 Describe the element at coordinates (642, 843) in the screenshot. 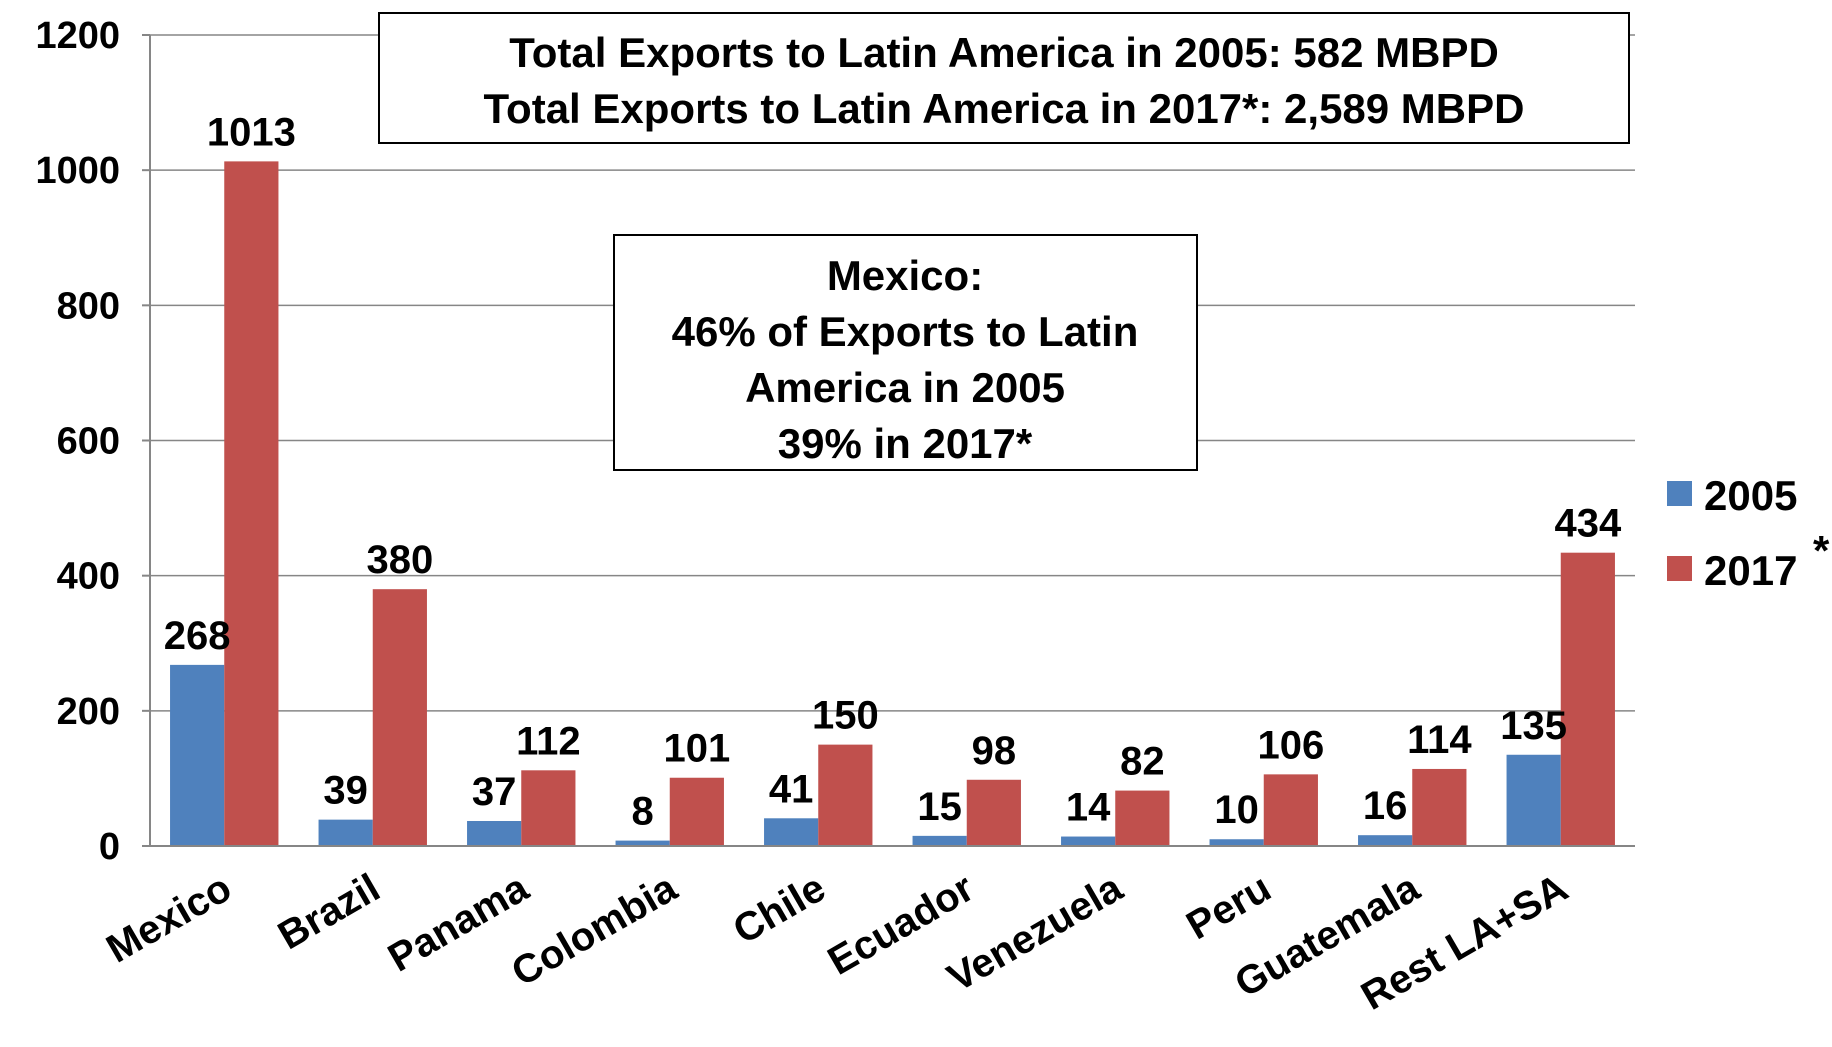

I see `bar-2005-colombia` at that location.